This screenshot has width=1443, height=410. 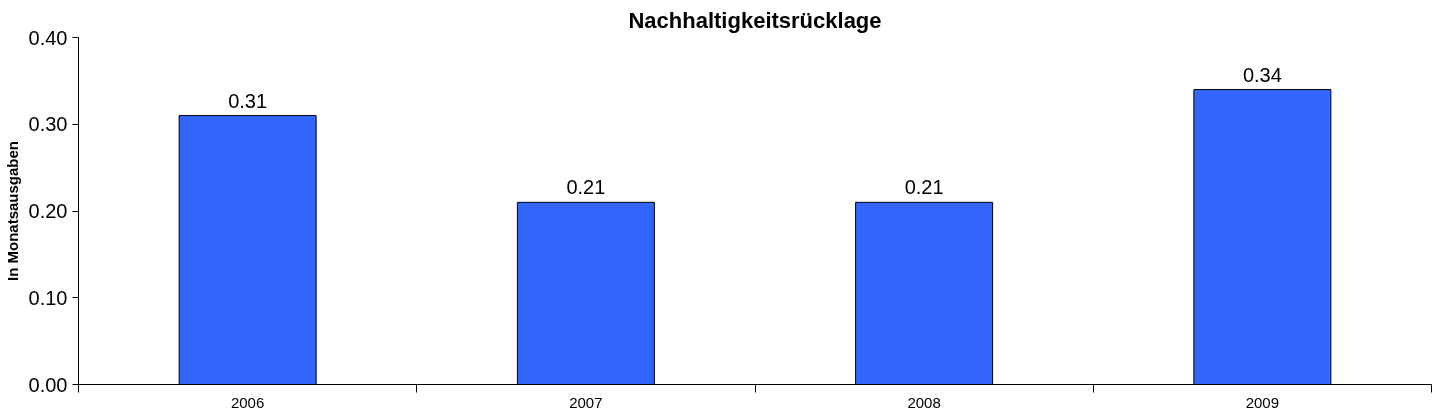 What do you see at coordinates (586, 401) in the screenshot?
I see `x-tick-label: 2007` at bounding box center [586, 401].